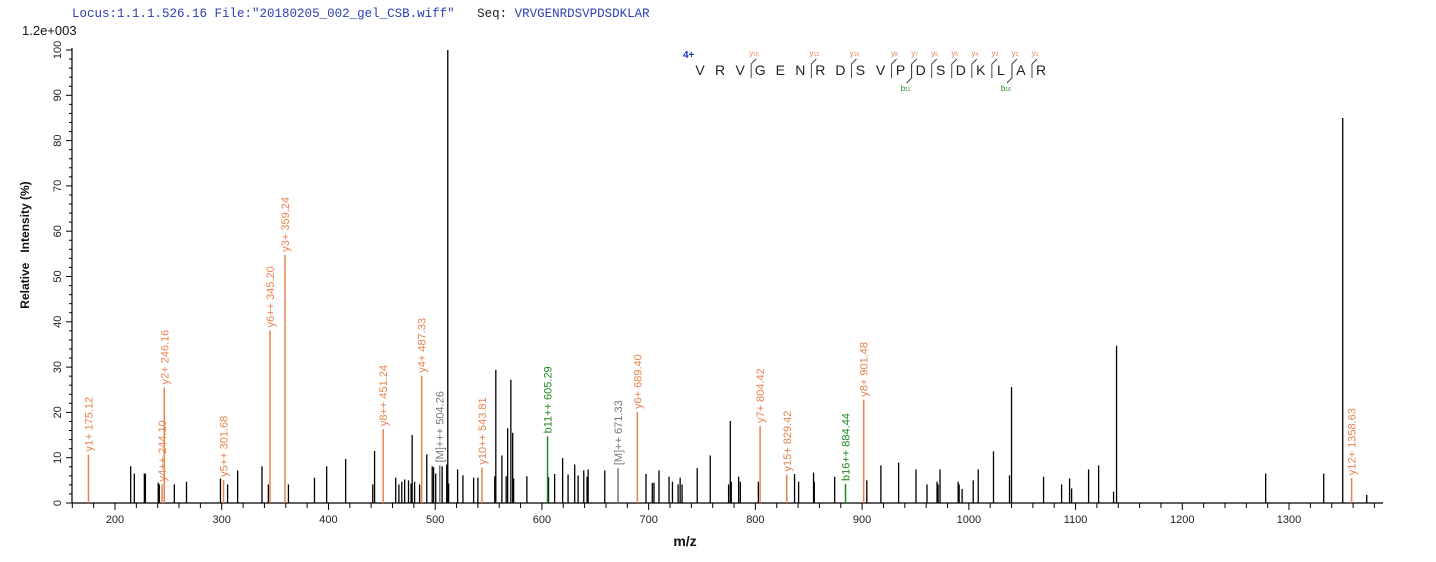  Describe the element at coordinates (761, 395) in the screenshot. I see `peak-label: y7+ 804.42` at that location.